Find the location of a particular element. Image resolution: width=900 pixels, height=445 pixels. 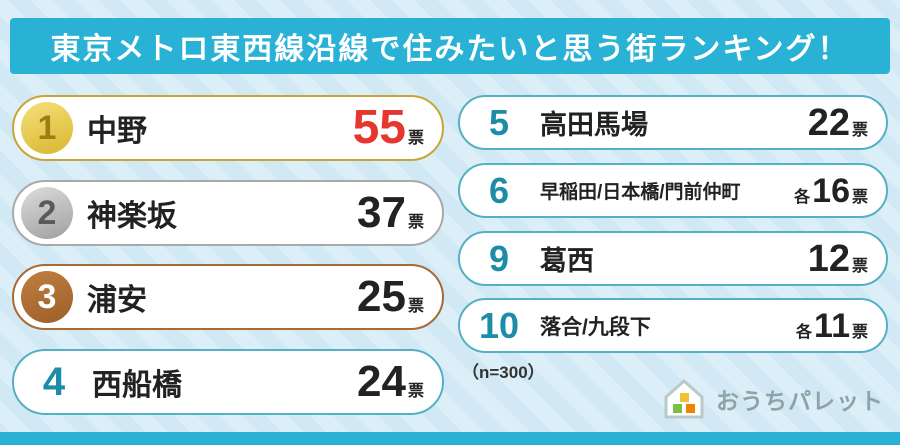

vote-count: 25 票 is located at coordinates (390, 297).